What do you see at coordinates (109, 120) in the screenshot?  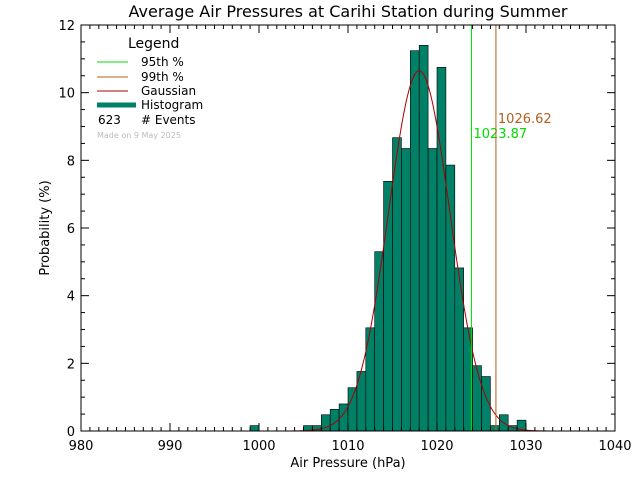 I see `legend-events-count: 623` at bounding box center [109, 120].